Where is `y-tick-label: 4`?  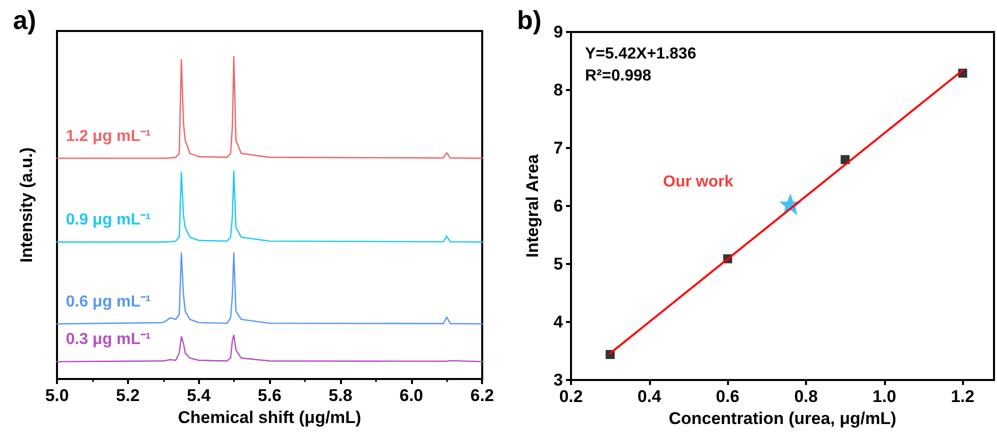
y-tick-label: 4 is located at coordinates (559, 322).